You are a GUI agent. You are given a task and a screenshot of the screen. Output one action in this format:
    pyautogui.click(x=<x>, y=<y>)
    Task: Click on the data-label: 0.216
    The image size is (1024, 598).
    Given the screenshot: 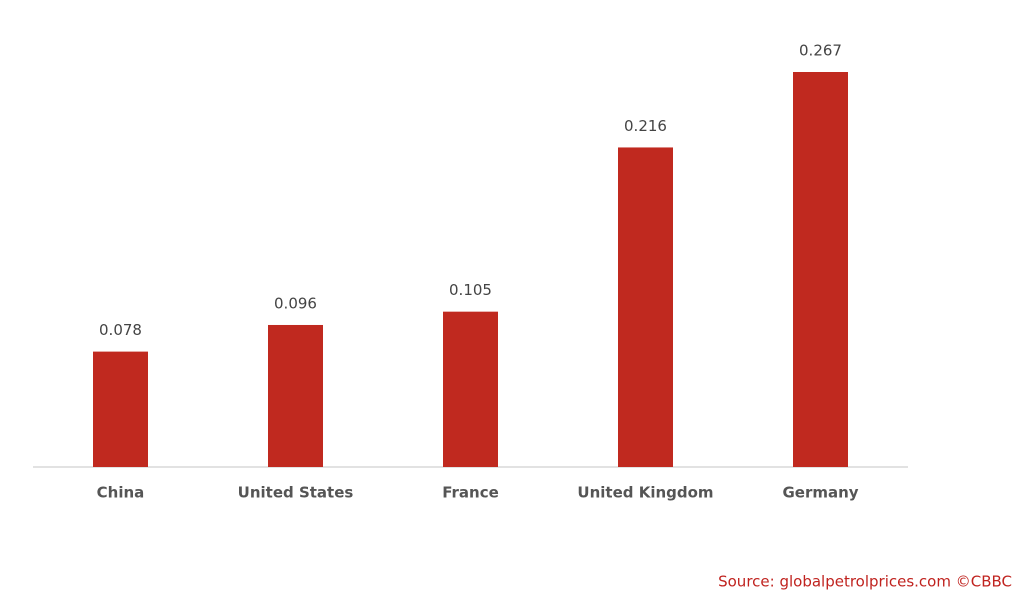 What is the action you would take?
    pyautogui.click(x=645, y=126)
    